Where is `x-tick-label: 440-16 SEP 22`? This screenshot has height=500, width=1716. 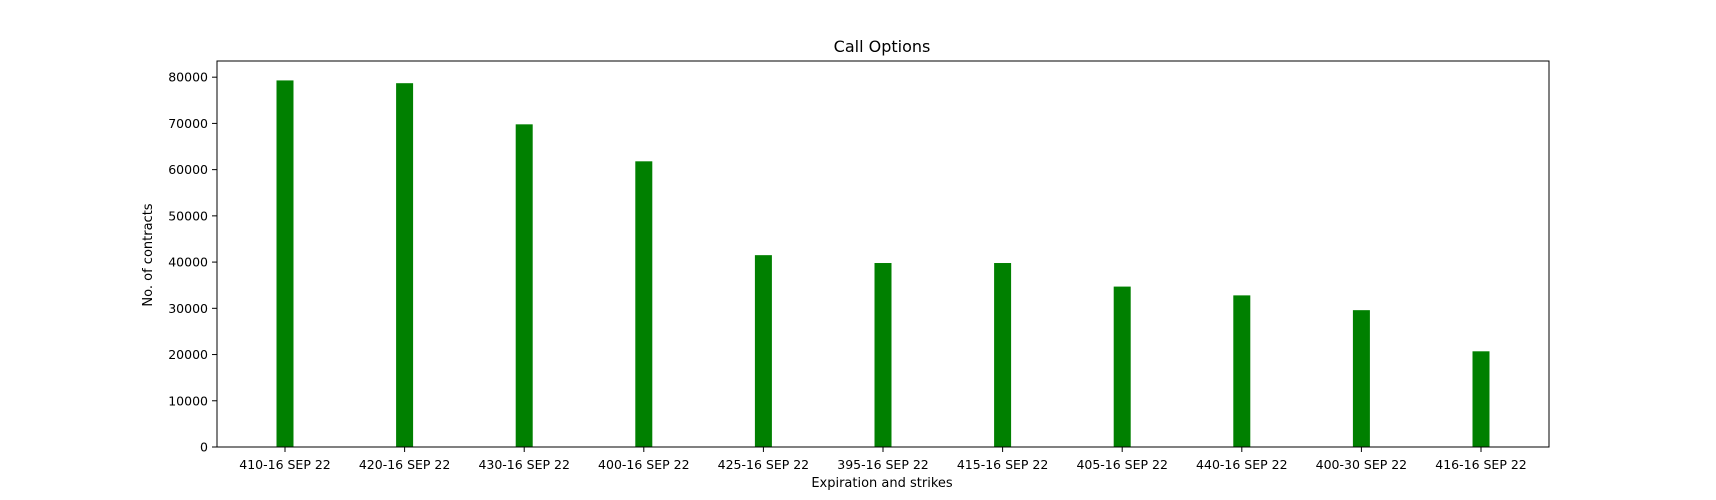 x-tick-label: 440-16 SEP 22 is located at coordinates (1242, 464).